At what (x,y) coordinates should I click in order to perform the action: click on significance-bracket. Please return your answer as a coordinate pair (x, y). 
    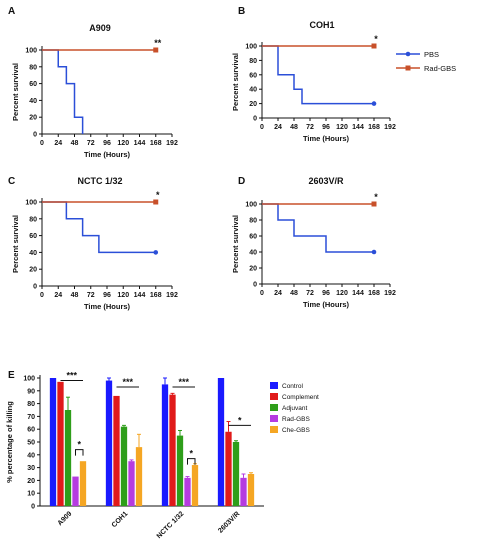
    Looking at the image, I should click on (79, 452).